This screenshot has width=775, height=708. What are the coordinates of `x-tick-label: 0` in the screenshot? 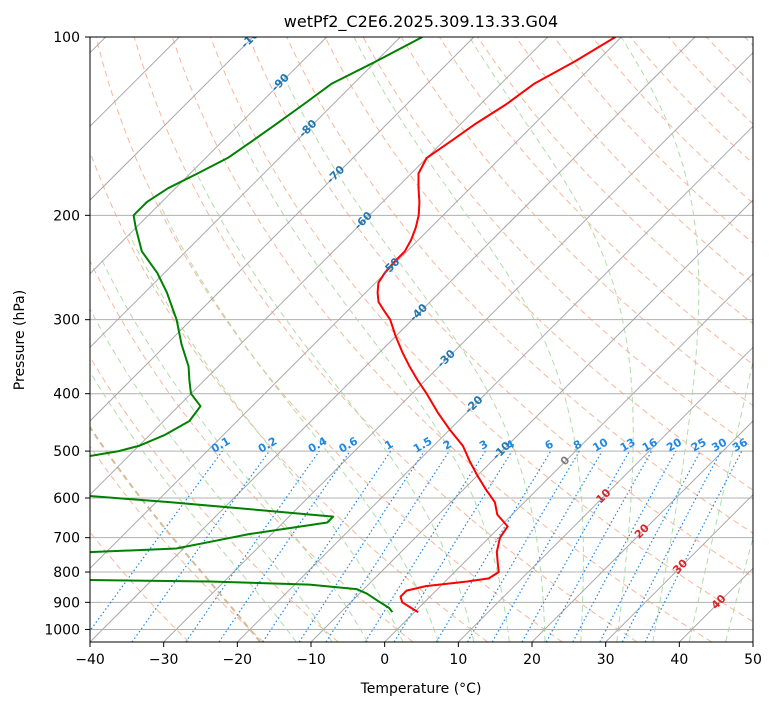 It's located at (384, 660).